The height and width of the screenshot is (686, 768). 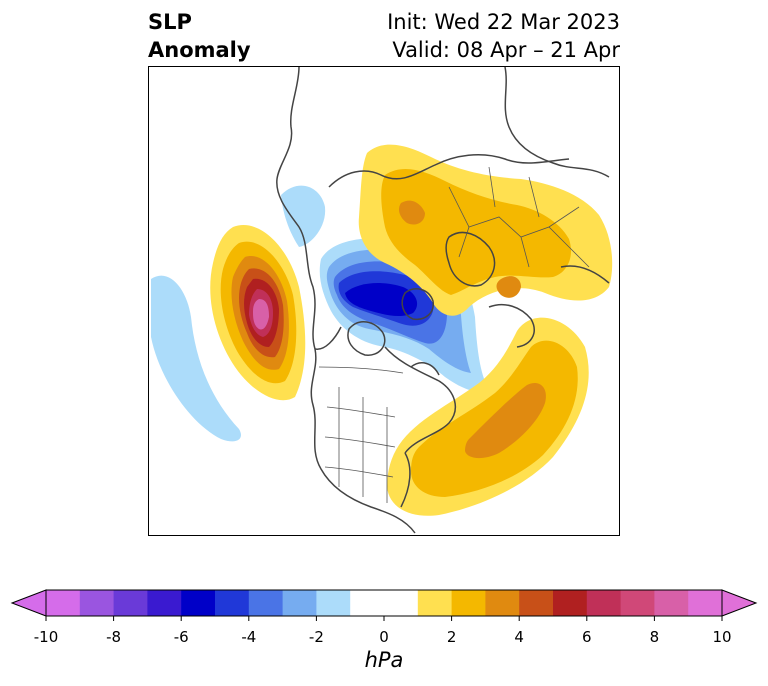 I want to click on colorbar-tick-label: -10, so click(x=46, y=637).